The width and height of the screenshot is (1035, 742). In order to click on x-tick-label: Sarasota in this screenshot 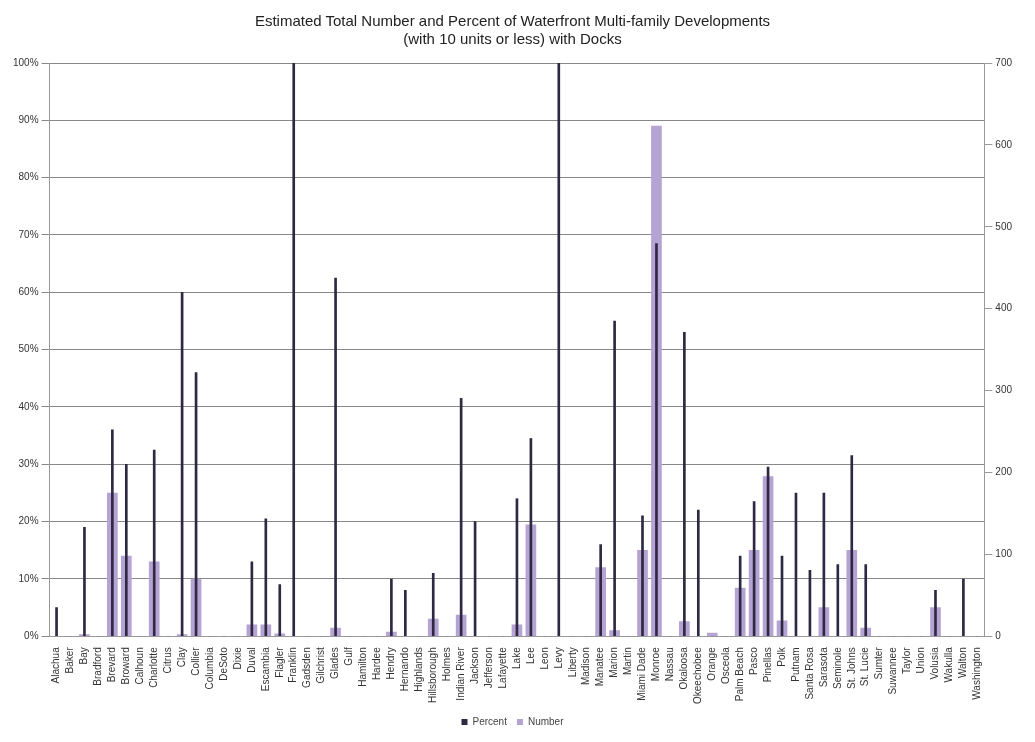, I will do `click(823, 667)`.